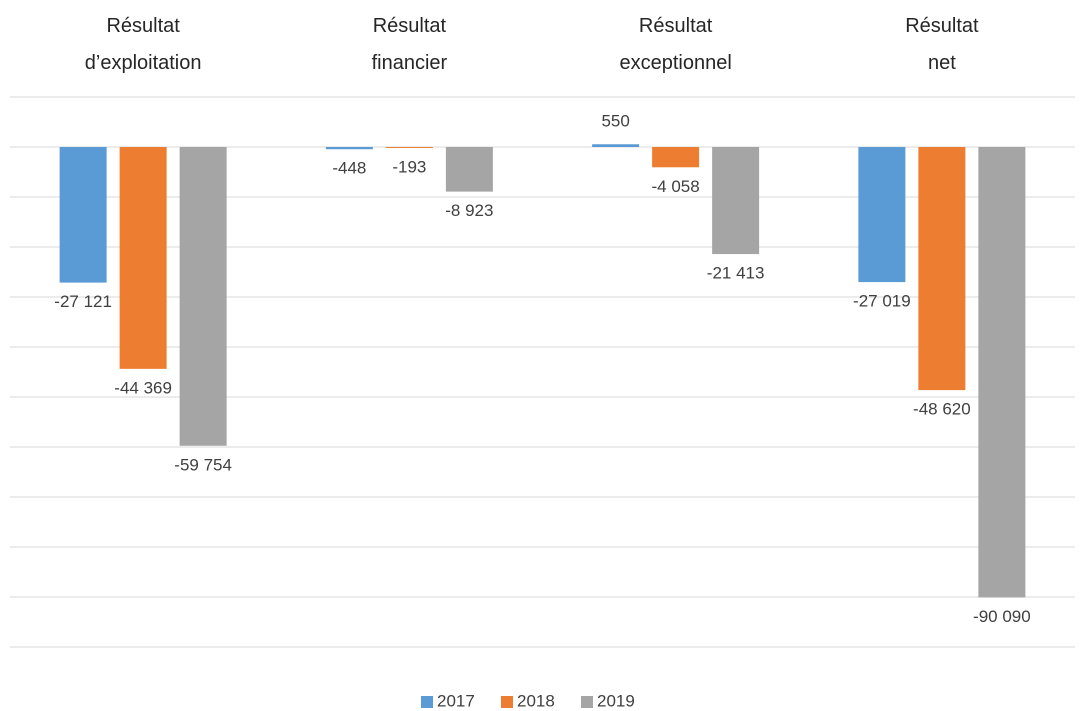  What do you see at coordinates (469, 210) in the screenshot?
I see `data-label: -8 923` at bounding box center [469, 210].